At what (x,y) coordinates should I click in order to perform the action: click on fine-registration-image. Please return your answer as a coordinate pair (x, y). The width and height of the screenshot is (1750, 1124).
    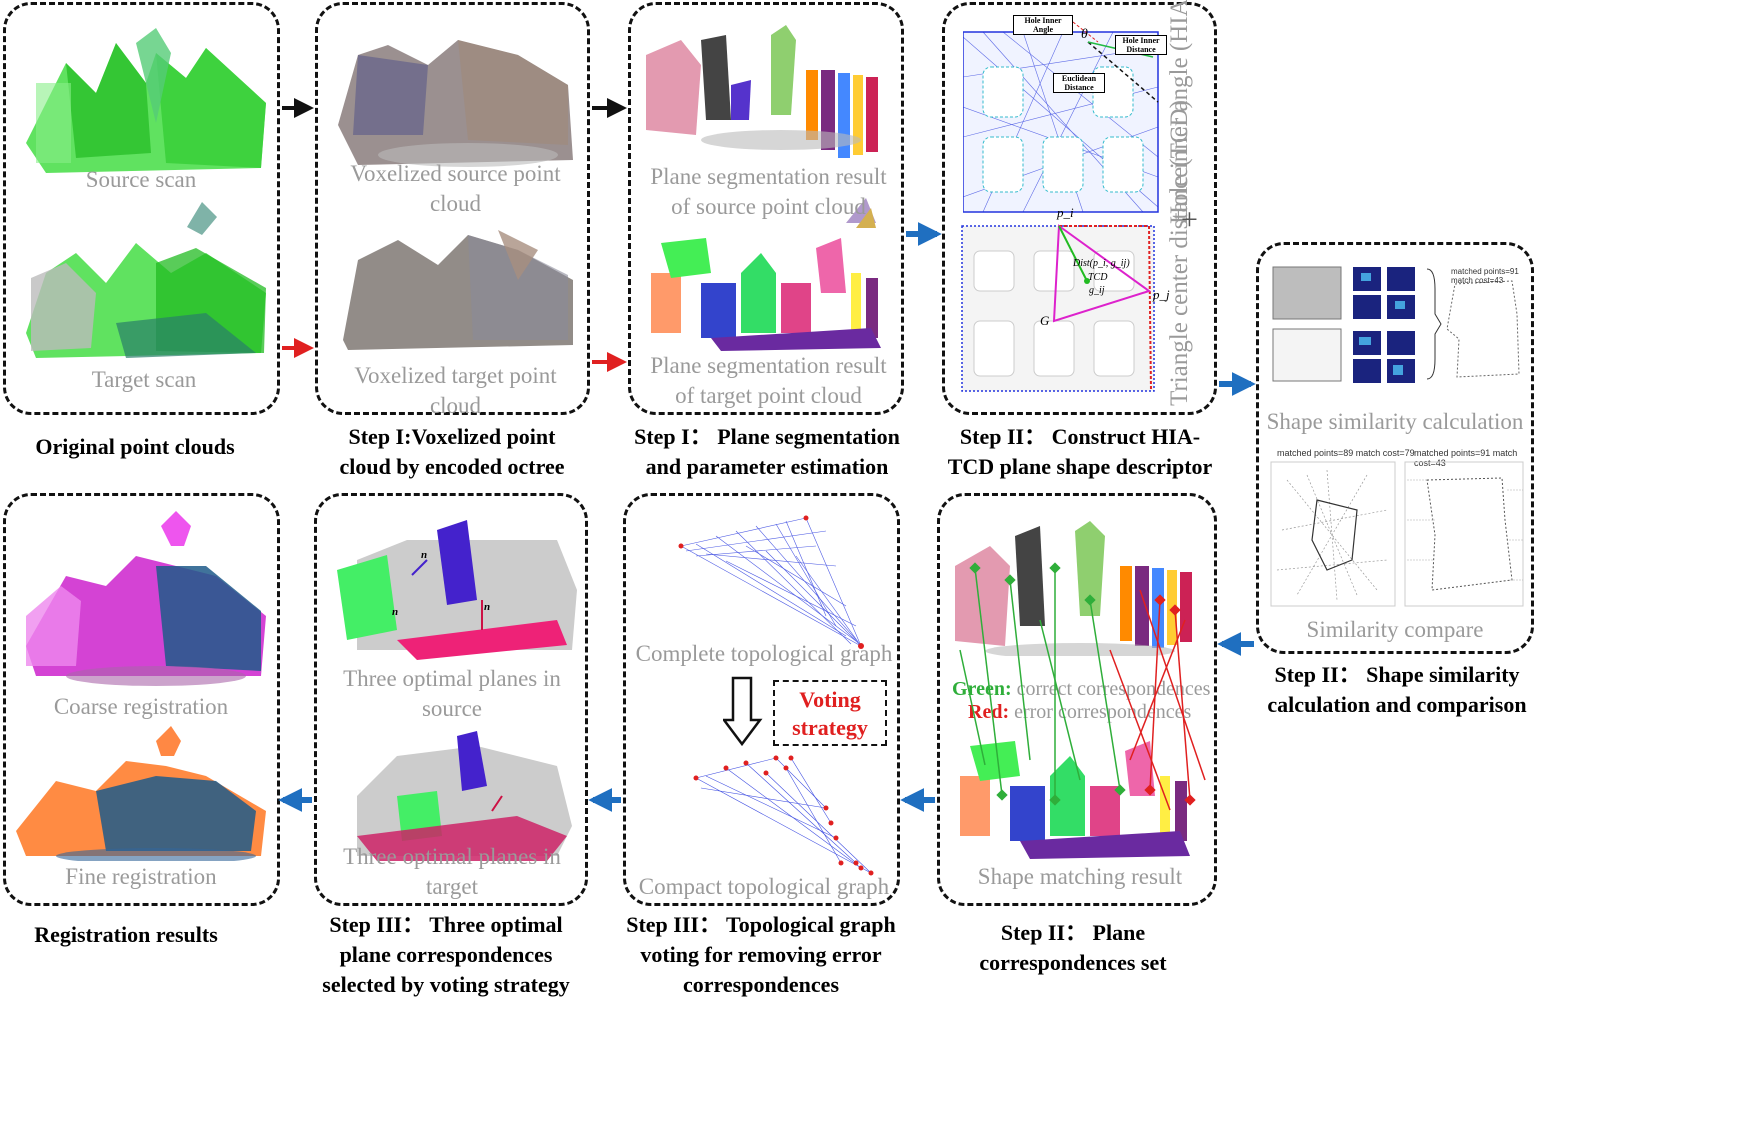
    Looking at the image, I should click on (141, 791).